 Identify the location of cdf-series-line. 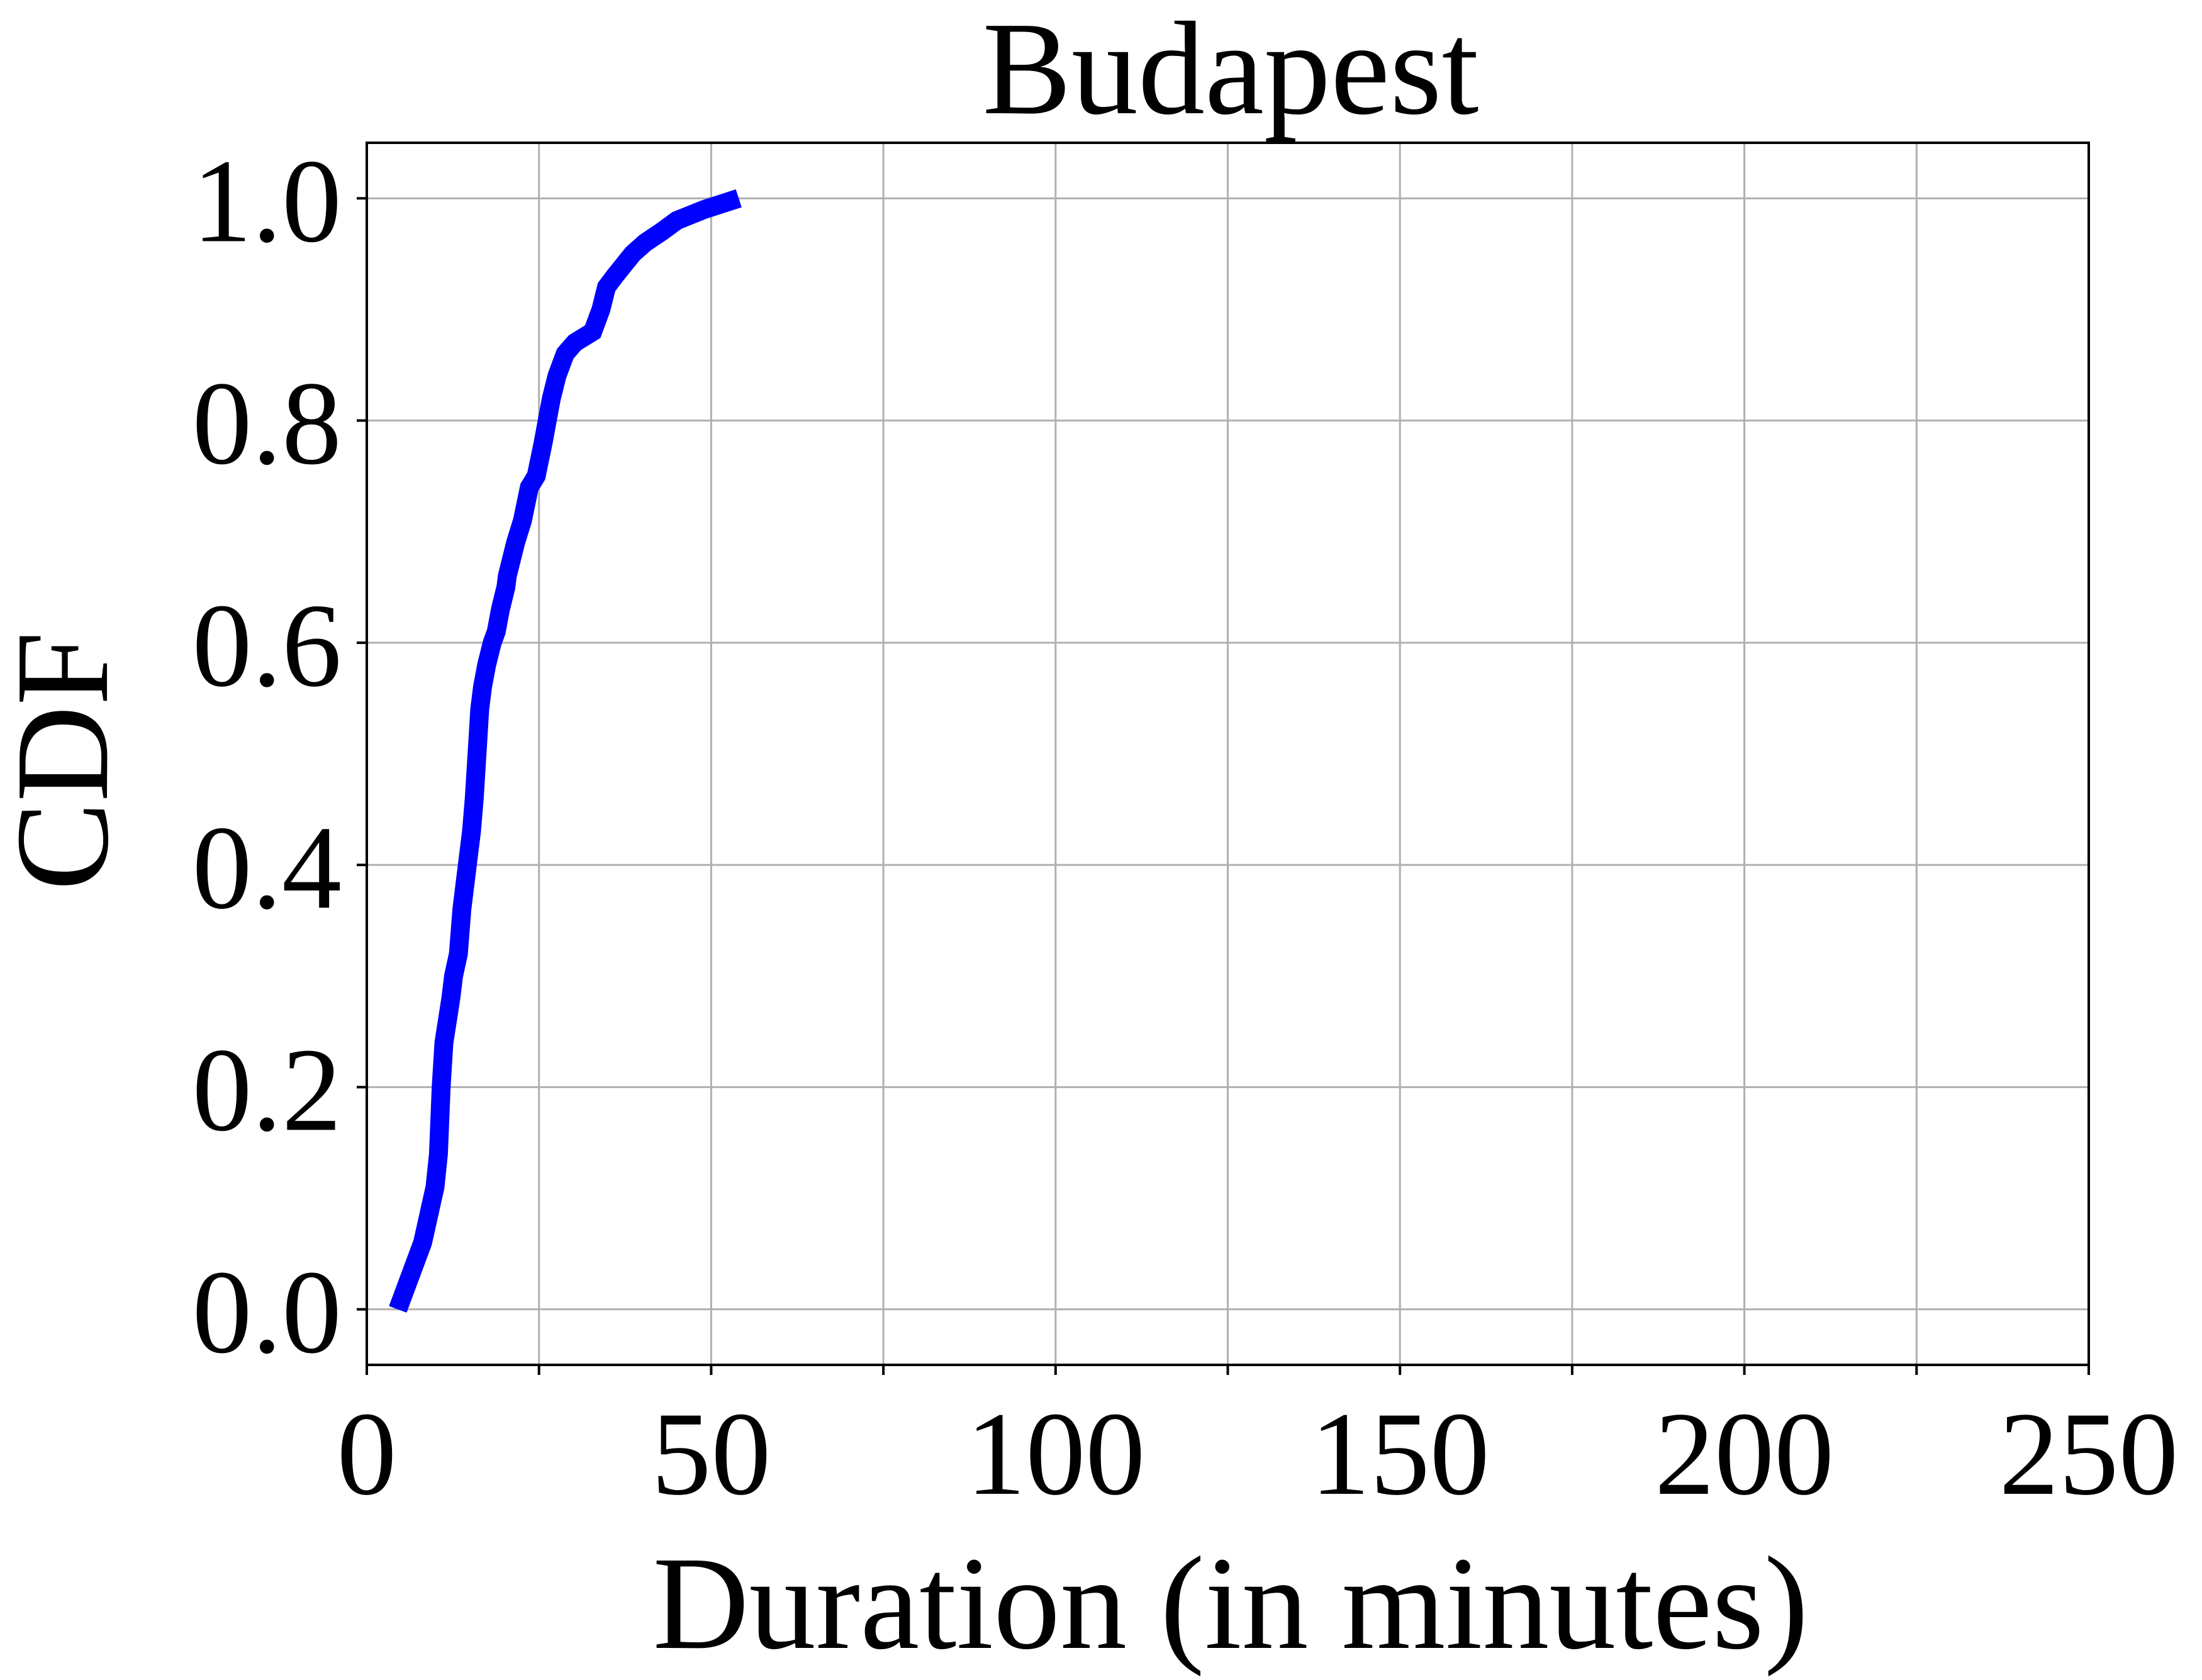
(565, 751).